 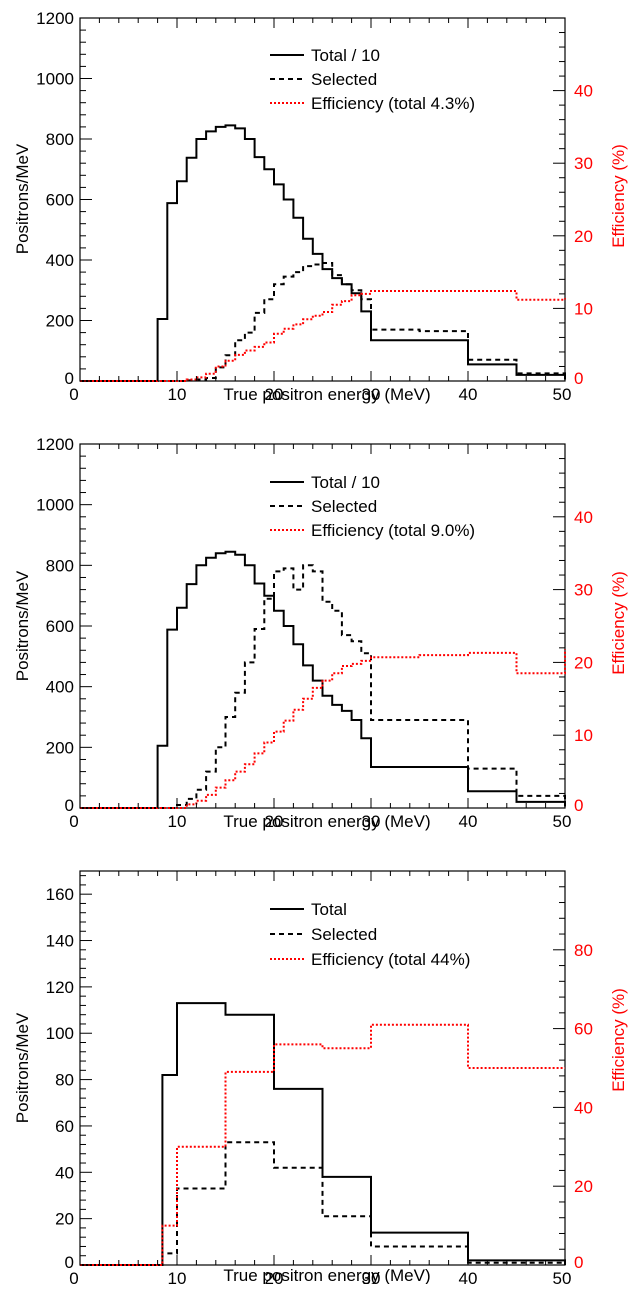 What do you see at coordinates (583, 950) in the screenshot?
I see `y2-tick-label: 80` at bounding box center [583, 950].